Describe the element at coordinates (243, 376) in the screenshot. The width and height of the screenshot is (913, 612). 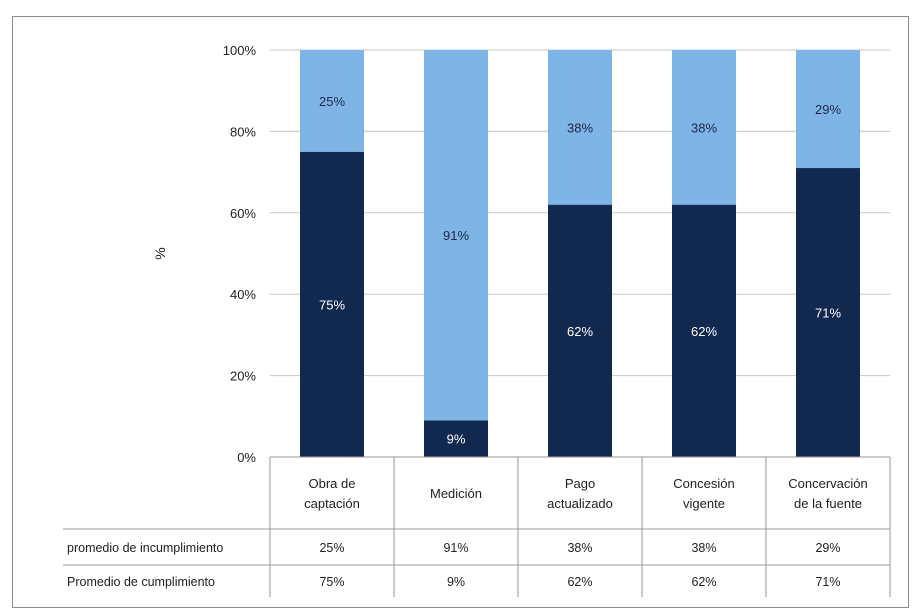
I see `y-tick-label: 20%` at that location.